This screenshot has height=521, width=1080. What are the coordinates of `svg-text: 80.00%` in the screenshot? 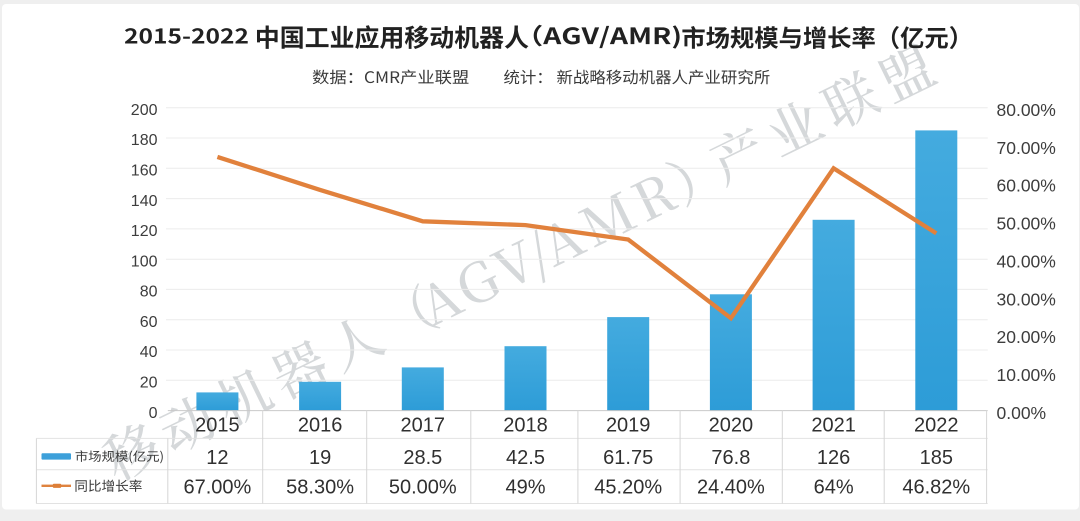 It's located at (1026, 110).